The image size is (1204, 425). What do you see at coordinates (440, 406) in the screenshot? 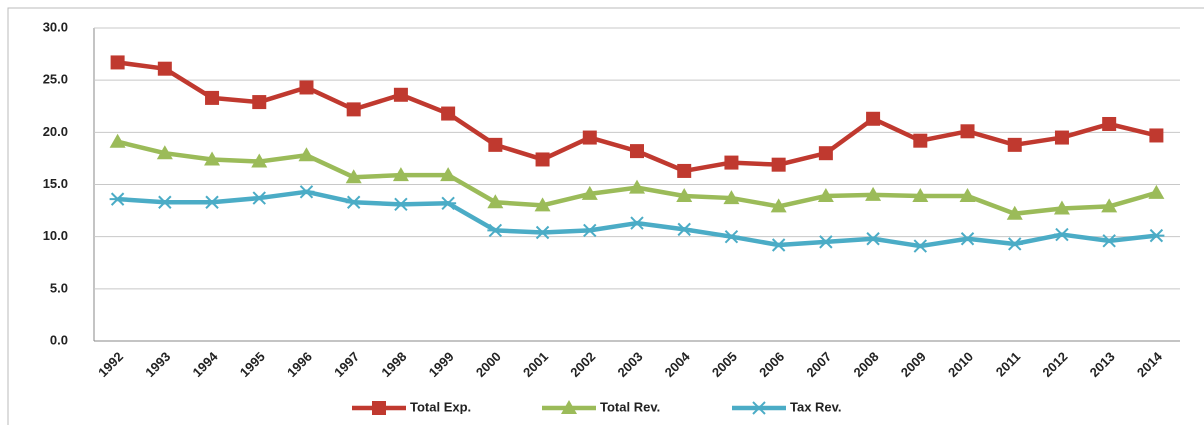
I see `legend-label: Total Exp.` at bounding box center [440, 406].